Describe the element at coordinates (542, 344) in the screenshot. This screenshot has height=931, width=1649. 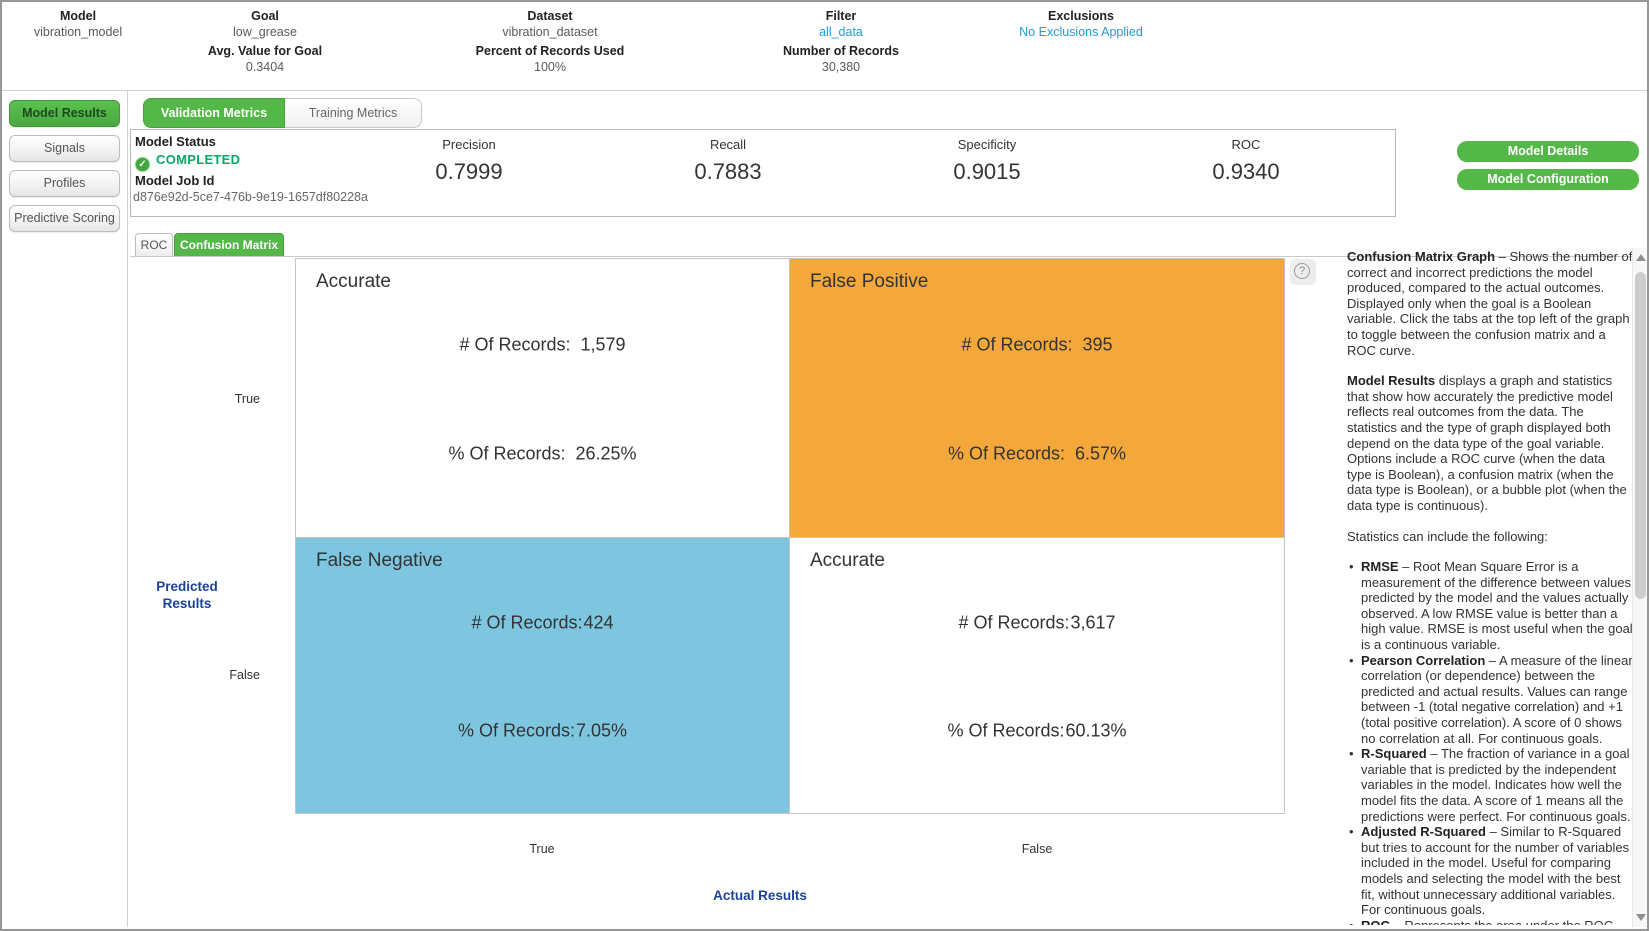
I see `cell-records: # Of Records: 1,579` at that location.